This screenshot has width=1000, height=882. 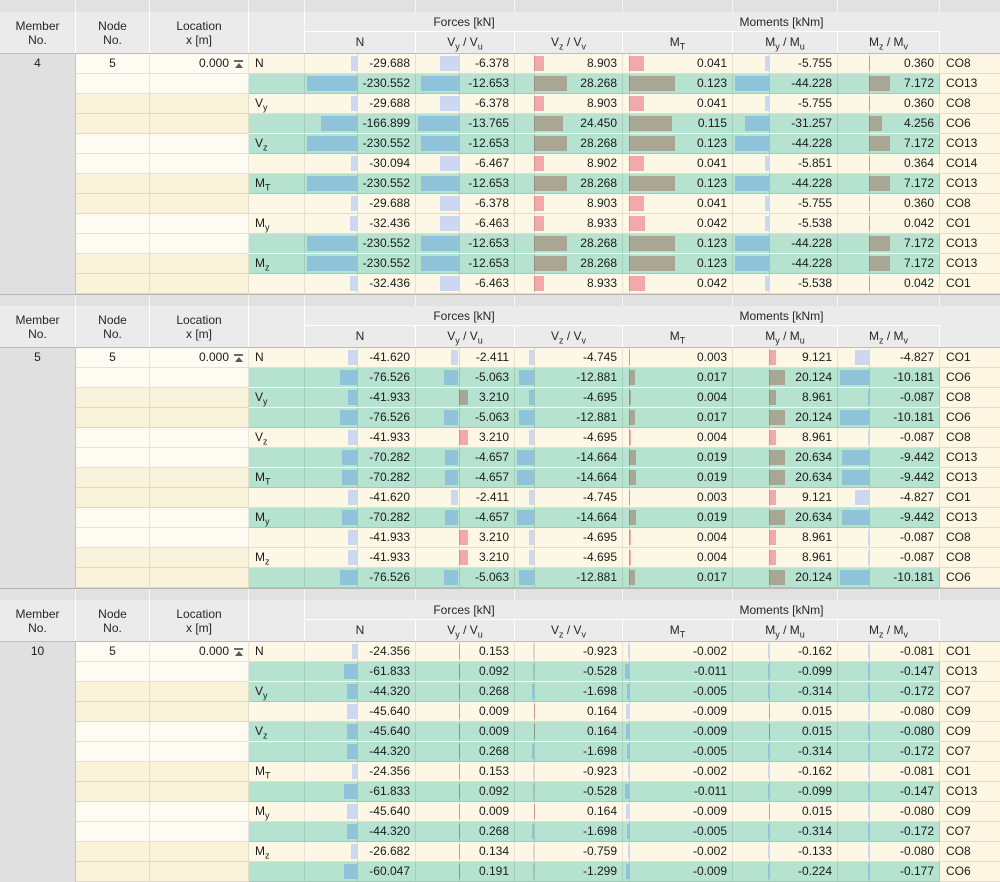 What do you see at coordinates (465, 224) in the screenshot?
I see `cell-vy: -6.463` at bounding box center [465, 224].